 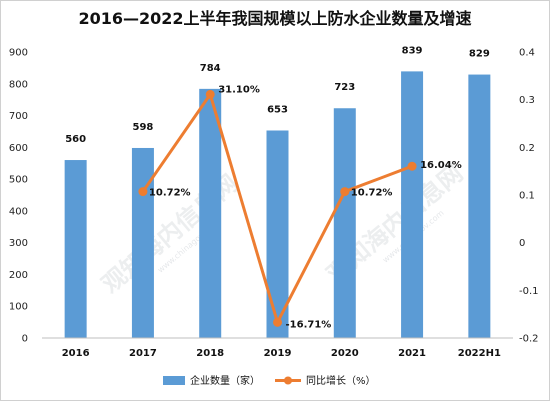 I want to click on legend-bar-swatch, so click(x=174, y=380).